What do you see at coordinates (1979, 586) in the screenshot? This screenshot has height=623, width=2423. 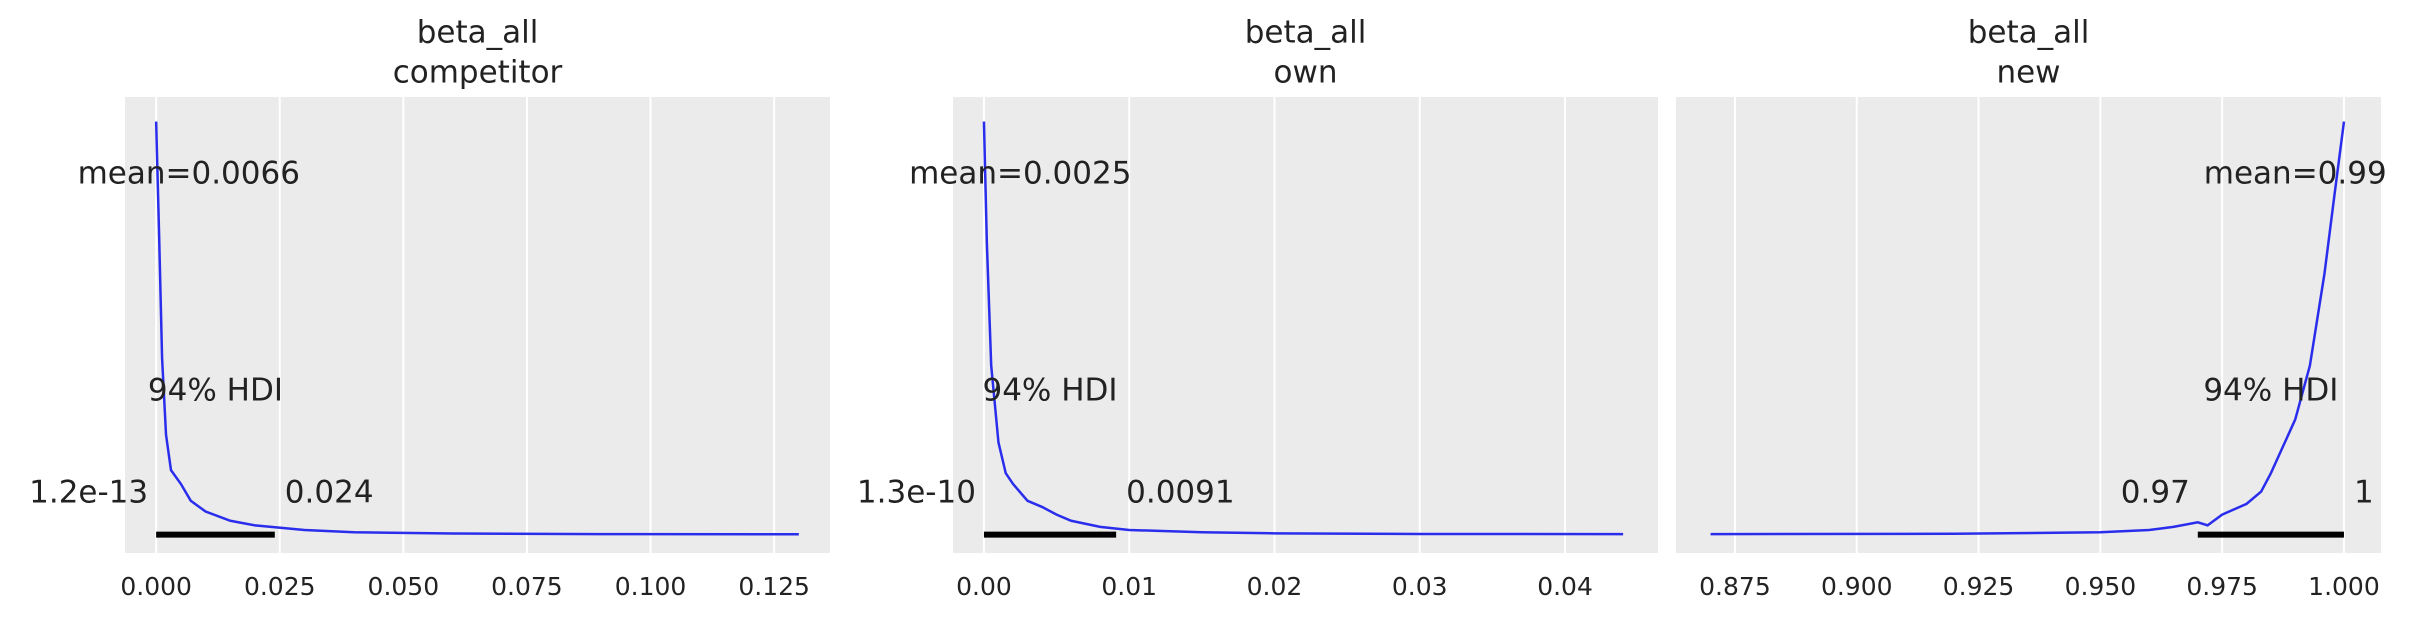 I see `x-tick-label: 0.925` at bounding box center [1979, 586].